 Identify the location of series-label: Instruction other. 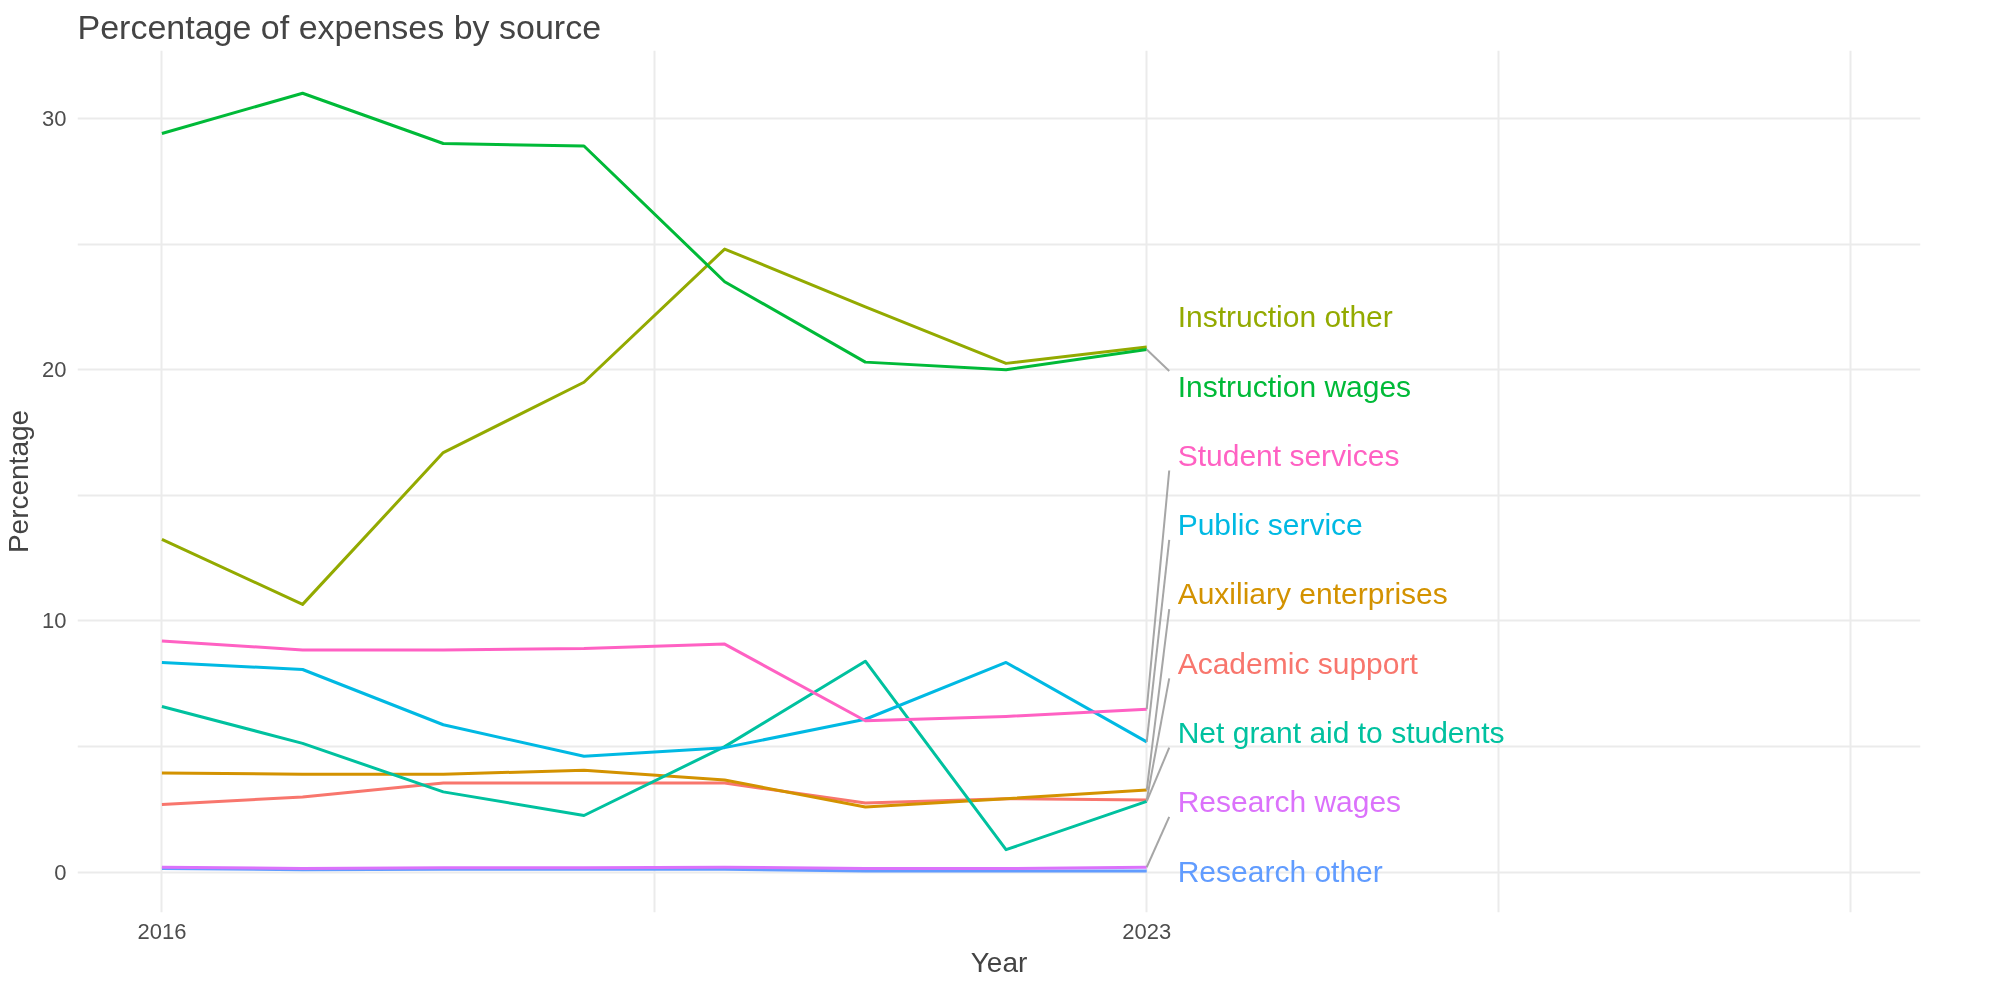
(1285, 317).